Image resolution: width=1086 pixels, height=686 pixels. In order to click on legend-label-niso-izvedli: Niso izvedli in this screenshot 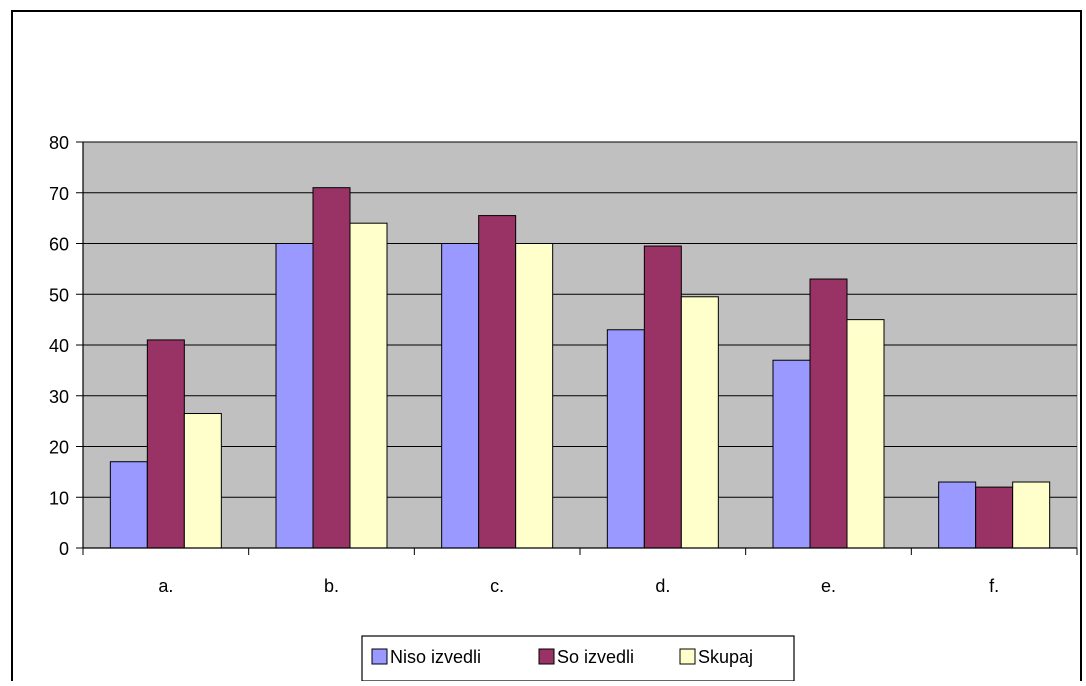, I will do `click(435, 657)`.